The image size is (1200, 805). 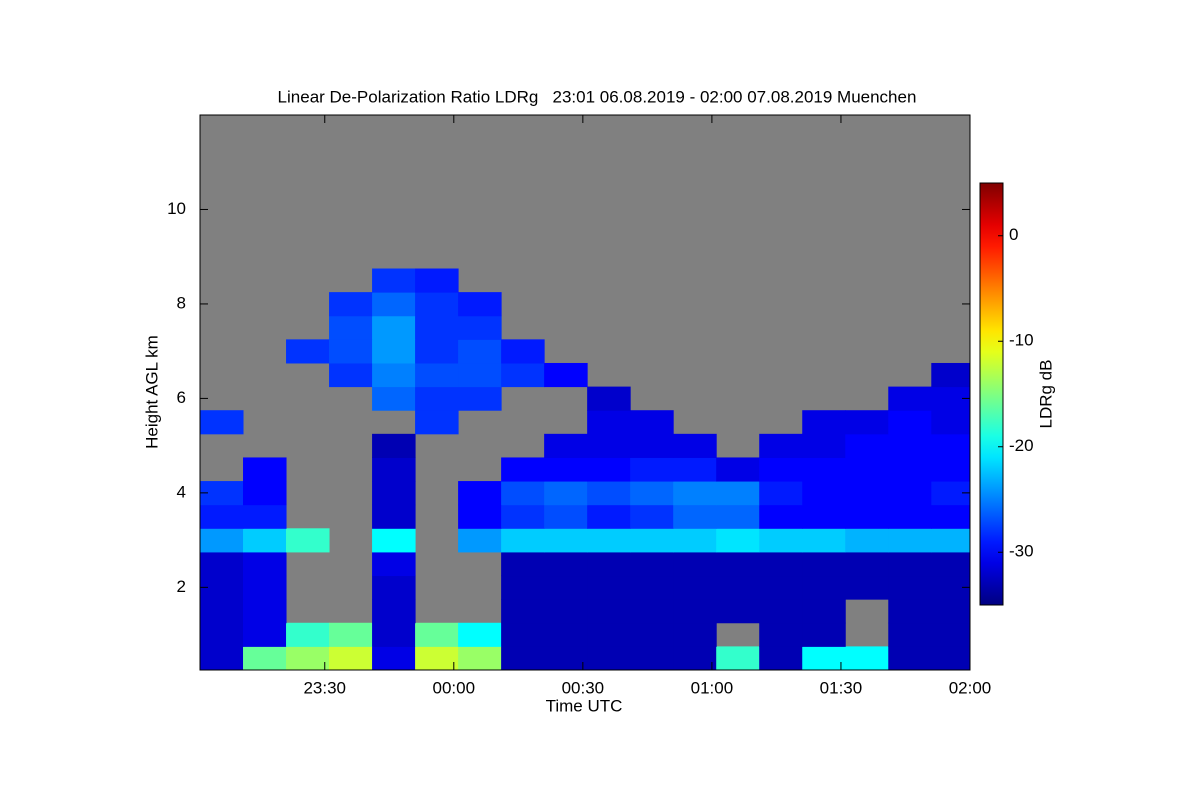 What do you see at coordinates (1013, 234) in the screenshot?
I see `colorbar-tick-label: 0` at bounding box center [1013, 234].